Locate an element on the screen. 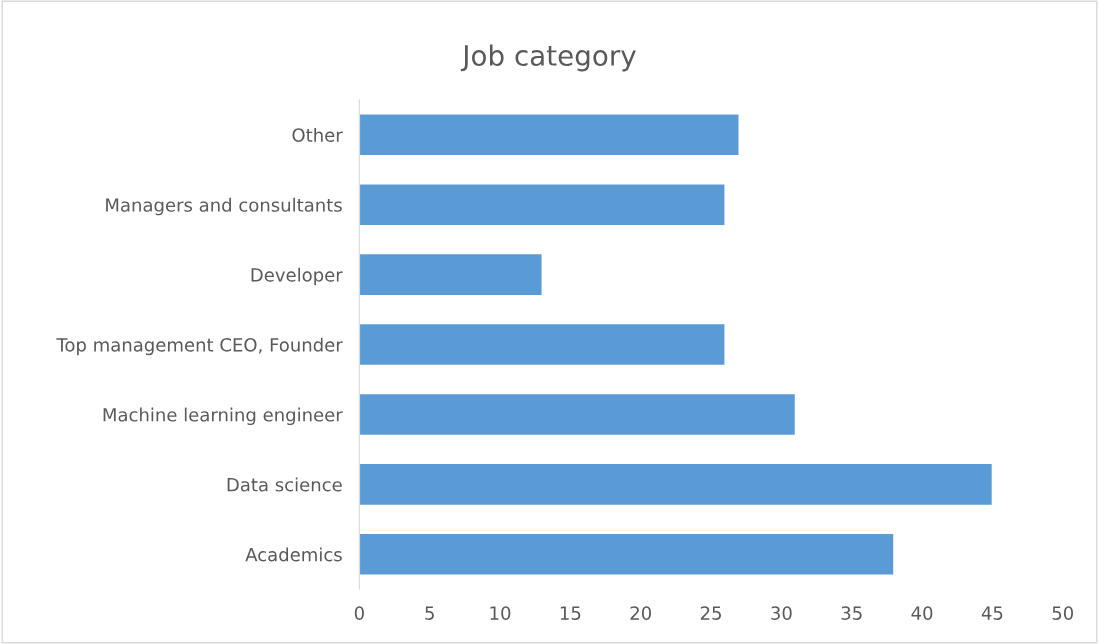 The image size is (1099, 644). x-tick-label: 0 is located at coordinates (359, 613).